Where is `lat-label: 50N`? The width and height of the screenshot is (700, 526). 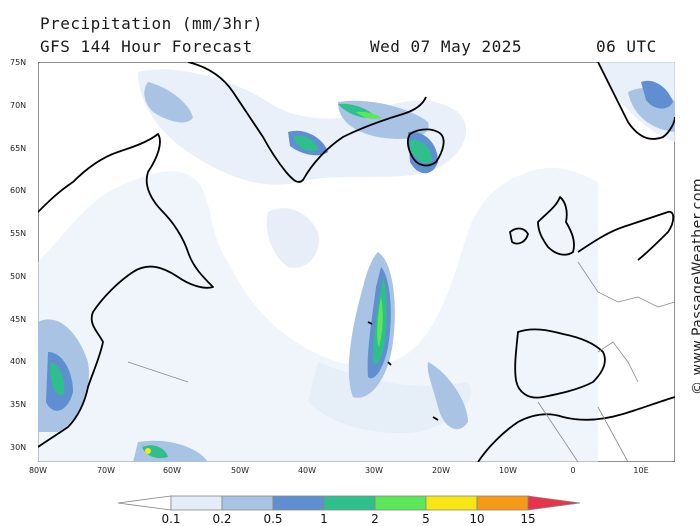 lat-label: 50N is located at coordinates (18, 276).